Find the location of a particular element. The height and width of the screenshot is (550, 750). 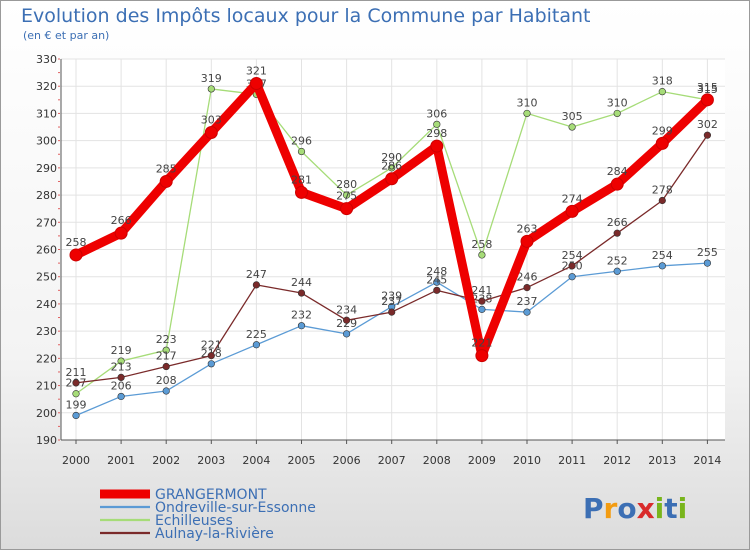

data-label: 219 is located at coordinates (121, 350).